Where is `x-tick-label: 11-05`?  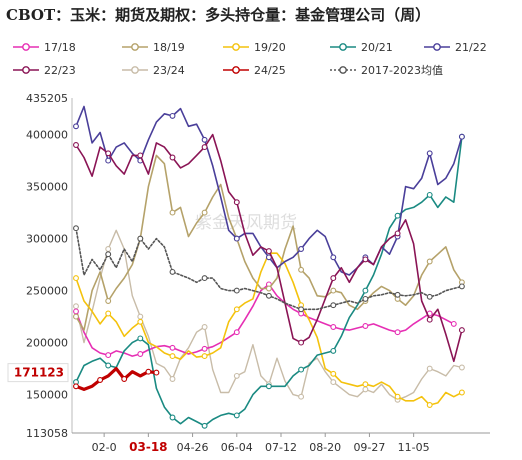 x-tick-label: 11-05 is located at coordinates (414, 447).